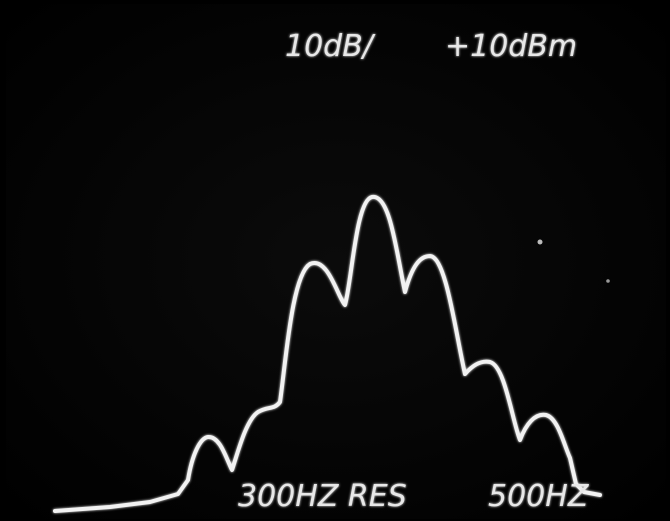 This screenshot has width=670, height=521. I want to click on reference-label: +10dBm, so click(511, 46).